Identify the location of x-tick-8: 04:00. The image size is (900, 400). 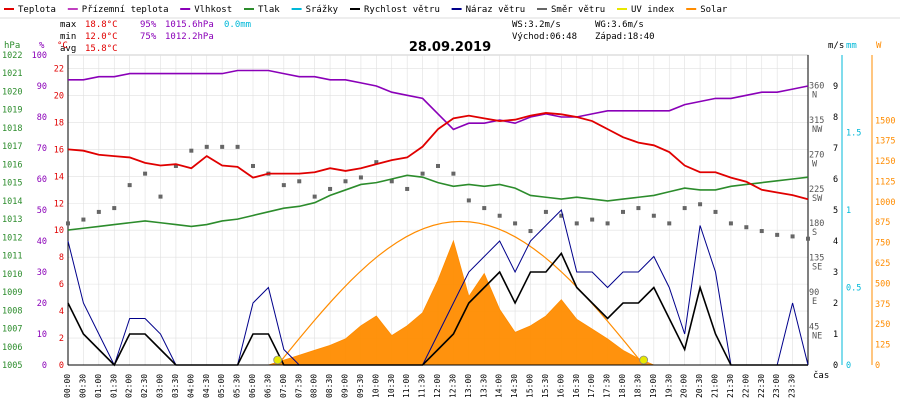
(190, 386).